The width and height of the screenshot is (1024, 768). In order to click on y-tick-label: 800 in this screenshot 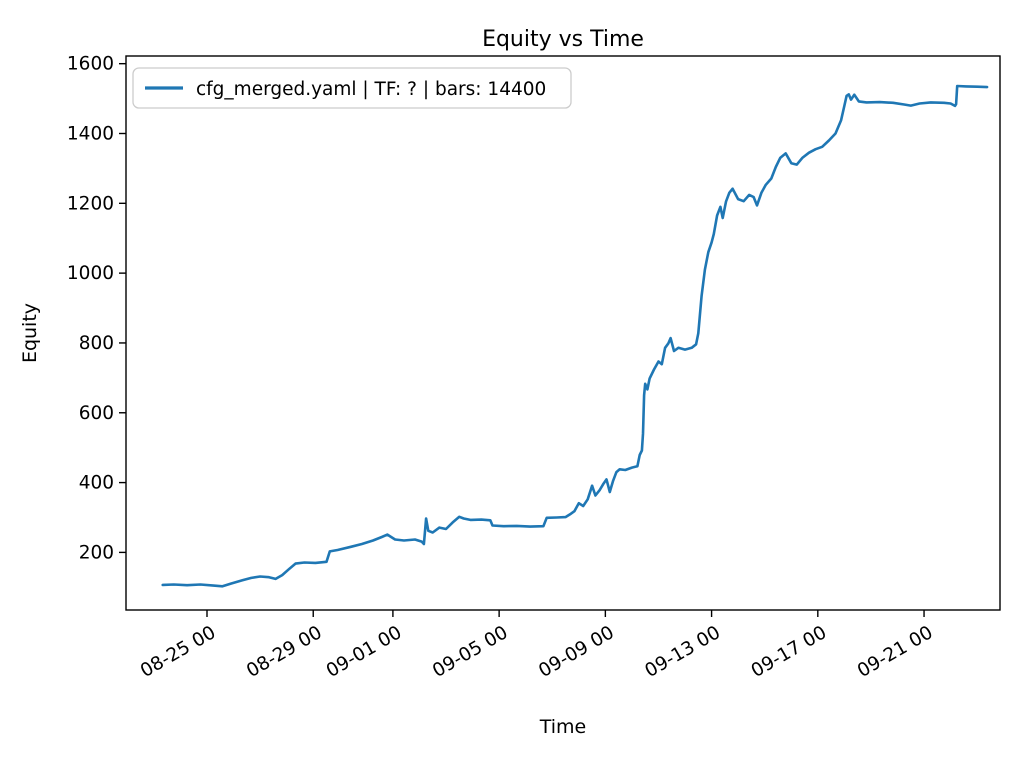, I will do `click(96, 343)`.